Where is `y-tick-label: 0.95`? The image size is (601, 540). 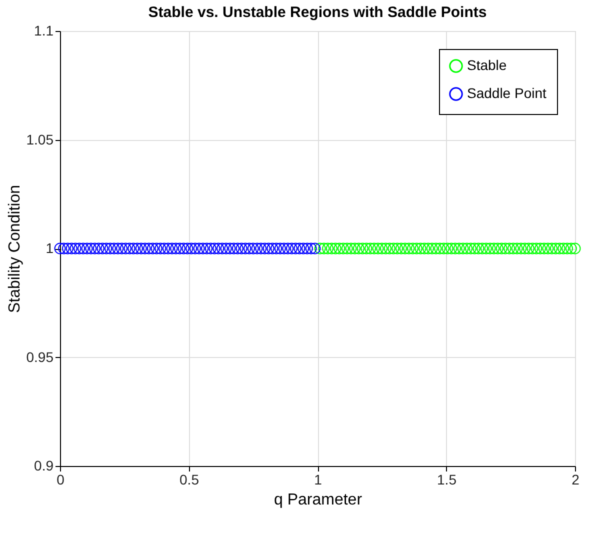 y-tick-label: 0.95 is located at coordinates (40, 356).